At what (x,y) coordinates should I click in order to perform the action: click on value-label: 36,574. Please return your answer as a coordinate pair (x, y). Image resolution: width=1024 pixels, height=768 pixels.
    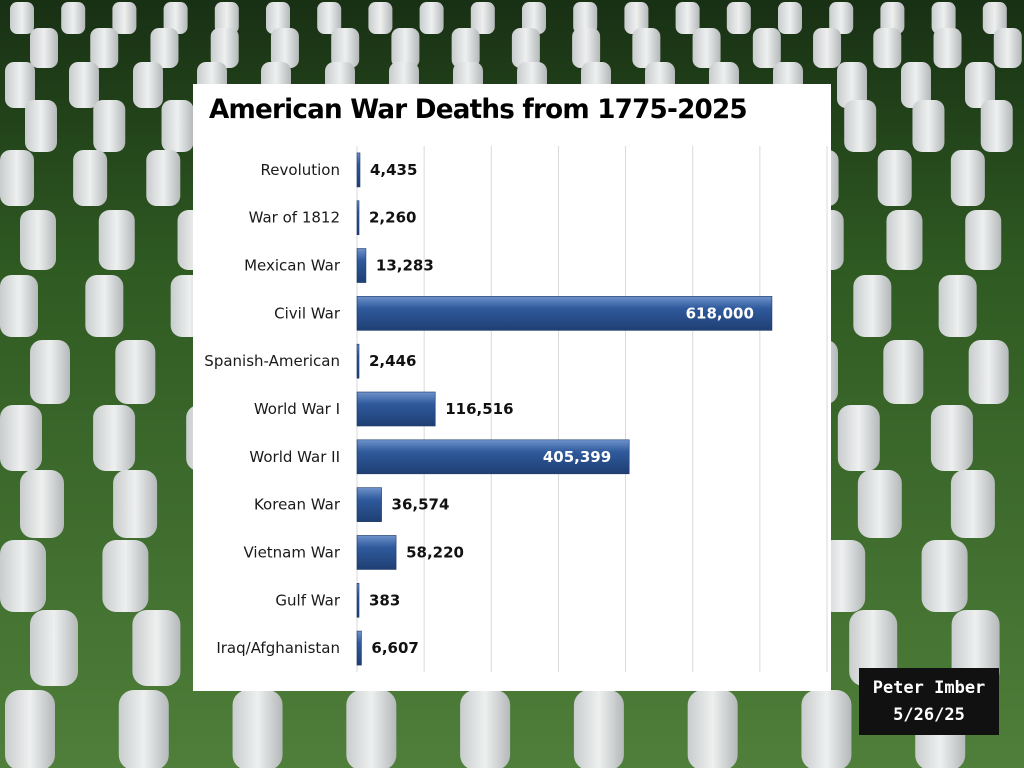
    Looking at the image, I should click on (421, 505).